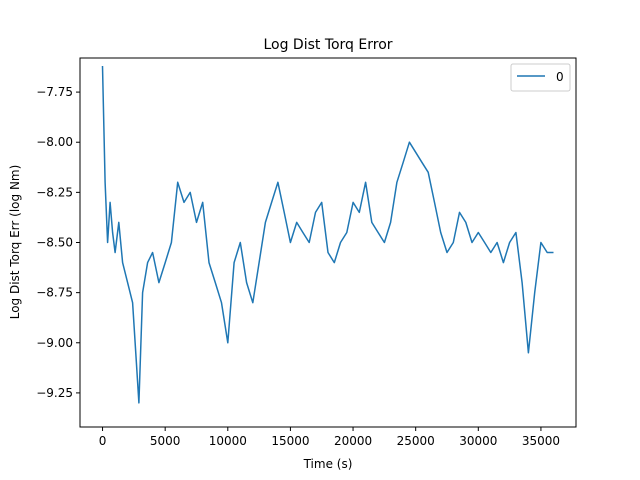 This screenshot has width=640, height=480. I want to click on x-axis-ticks: 0 5000 10000 15000 20000 25000 30000 35000, so click(329, 437).